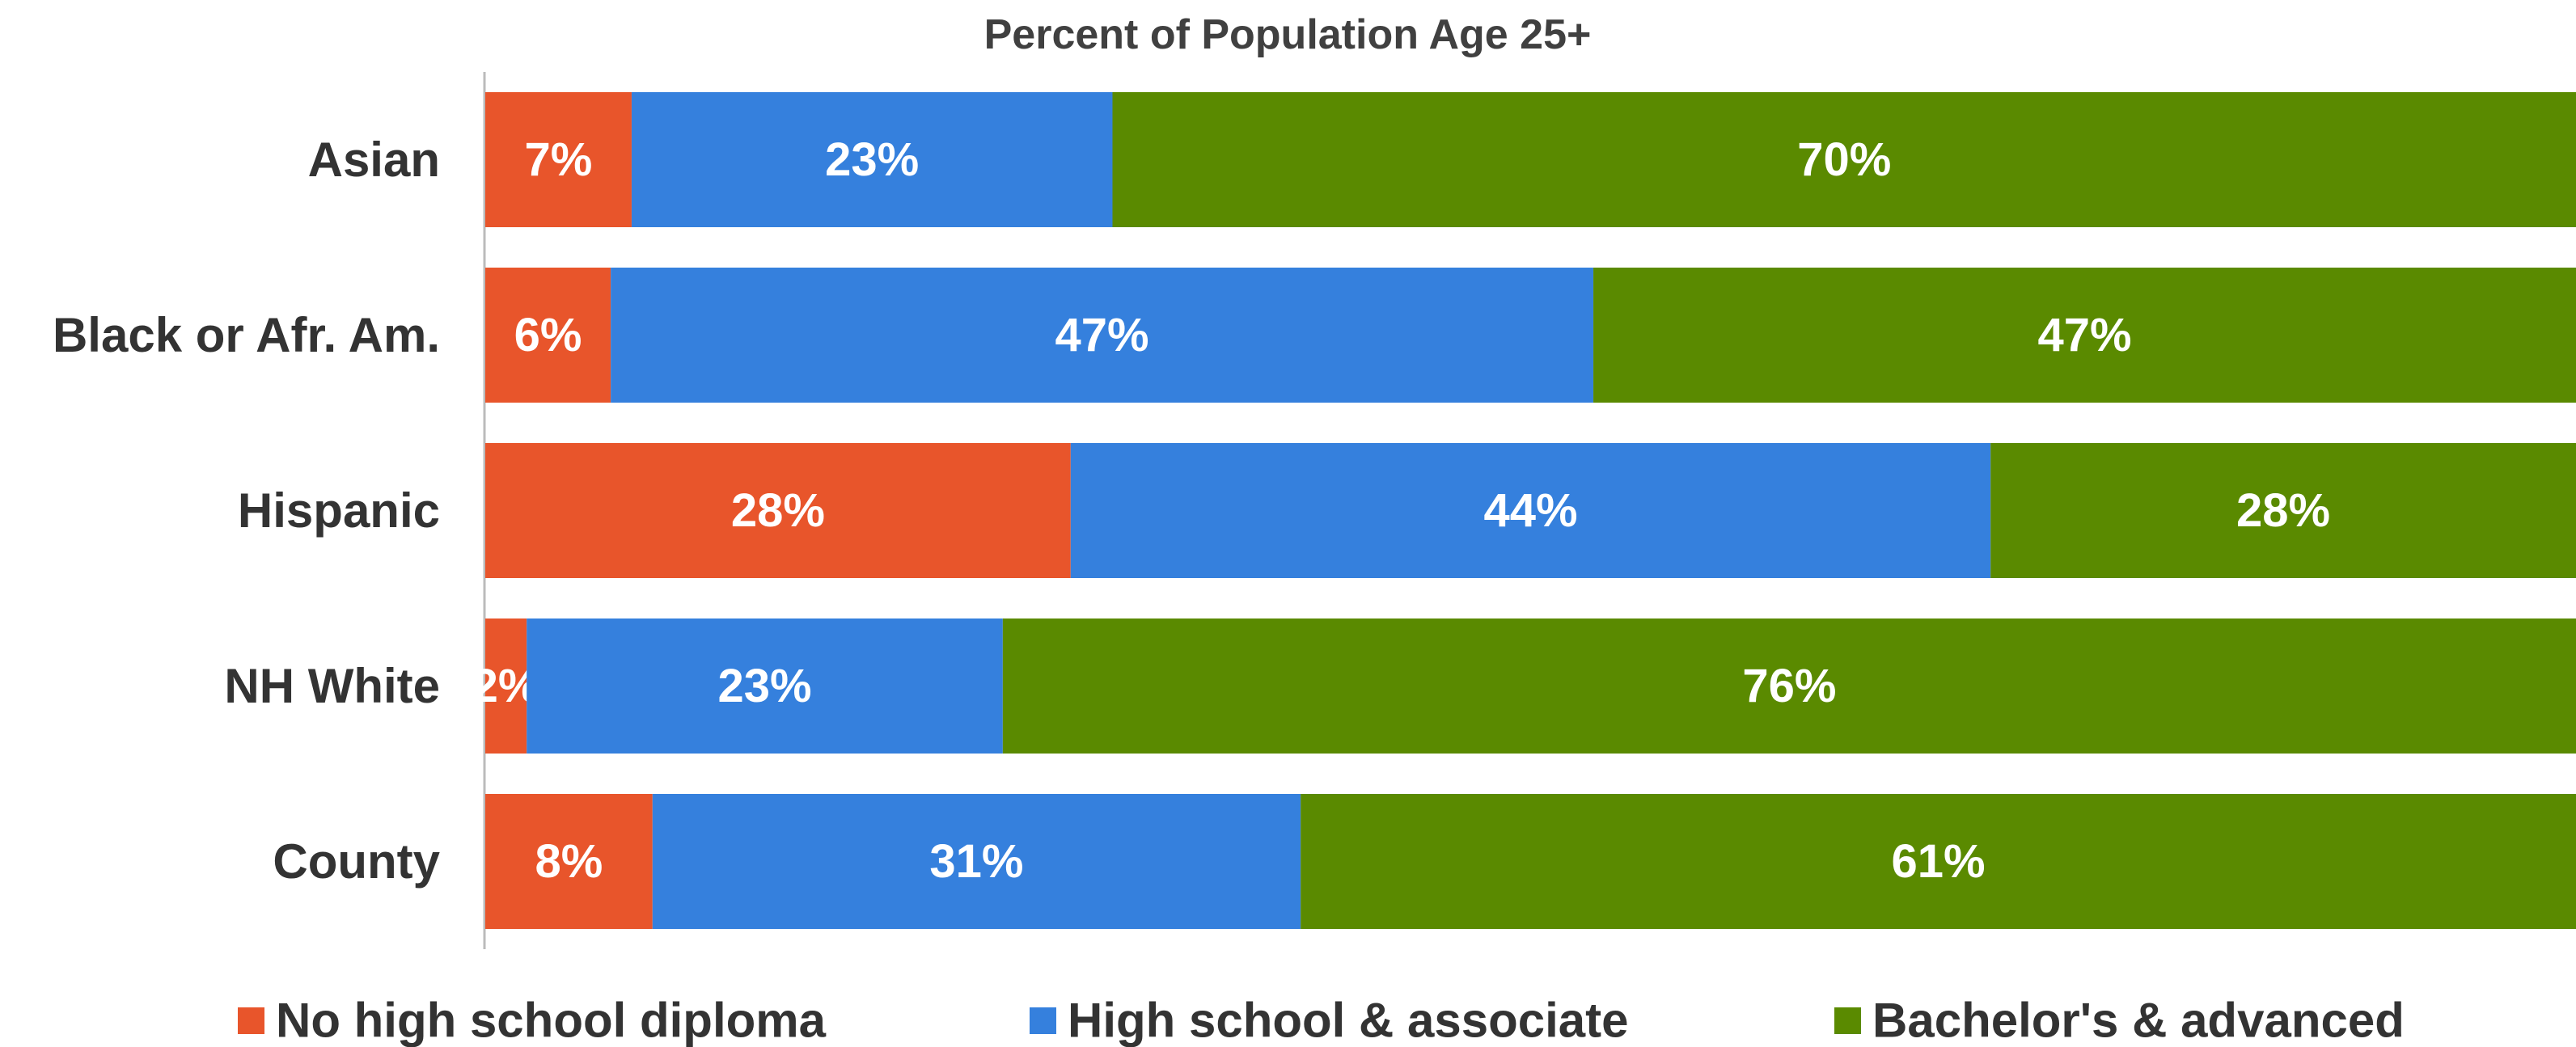 The image size is (2576, 1047). Describe the element at coordinates (374, 160) in the screenshot. I see `category-label: Asian` at that location.